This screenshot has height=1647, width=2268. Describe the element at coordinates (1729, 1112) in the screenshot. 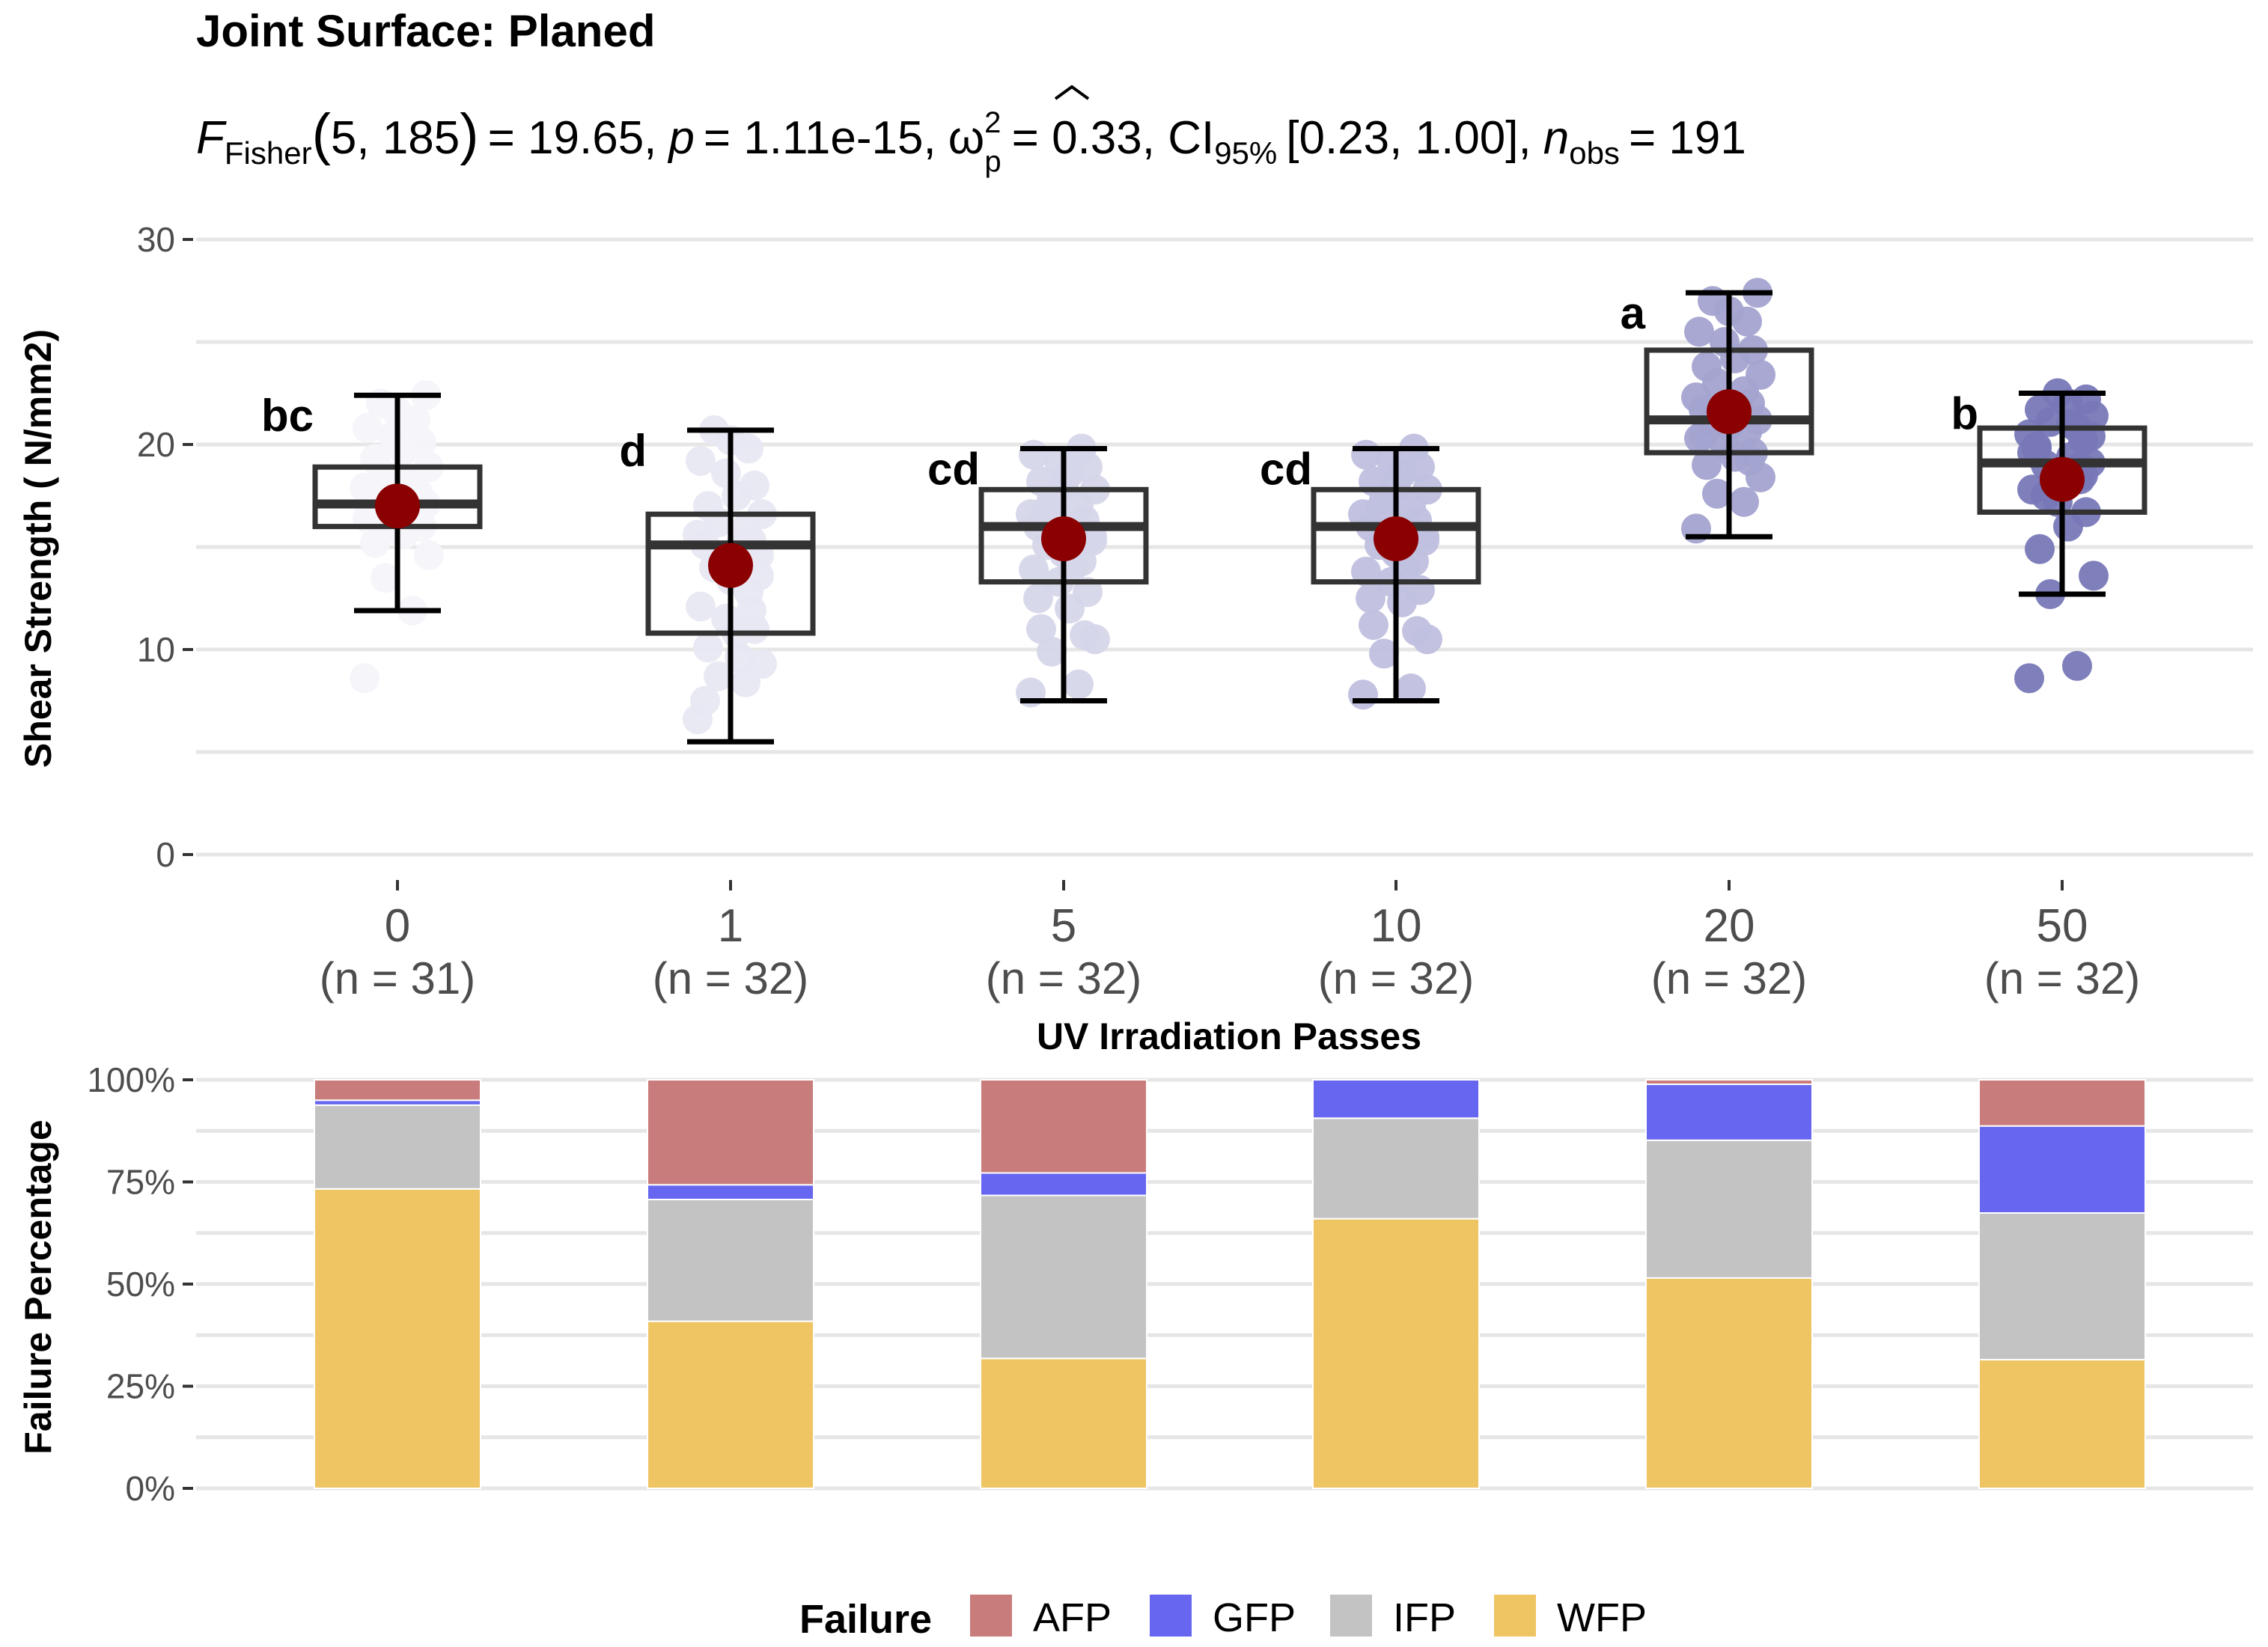

I see `bar-segment-gfp` at that location.